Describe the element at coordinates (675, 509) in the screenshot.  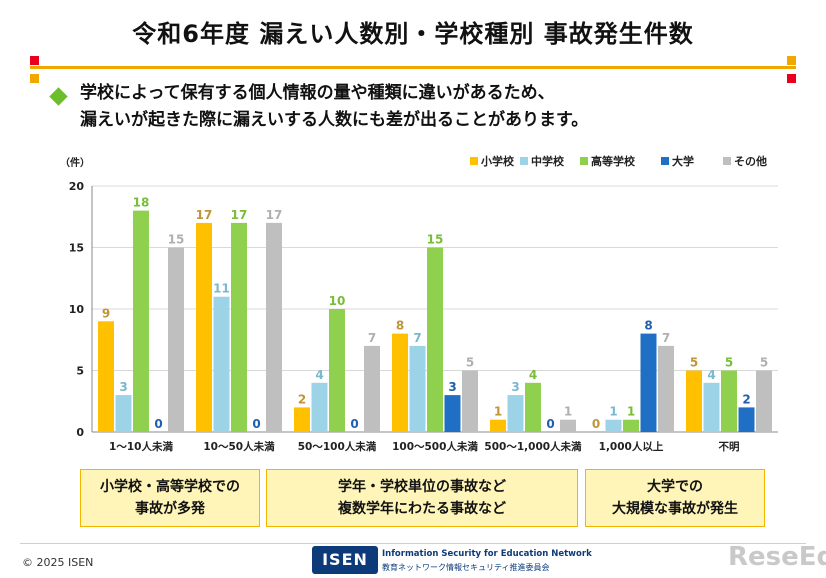
I see `callout-line: 大規模な事故が発生` at that location.